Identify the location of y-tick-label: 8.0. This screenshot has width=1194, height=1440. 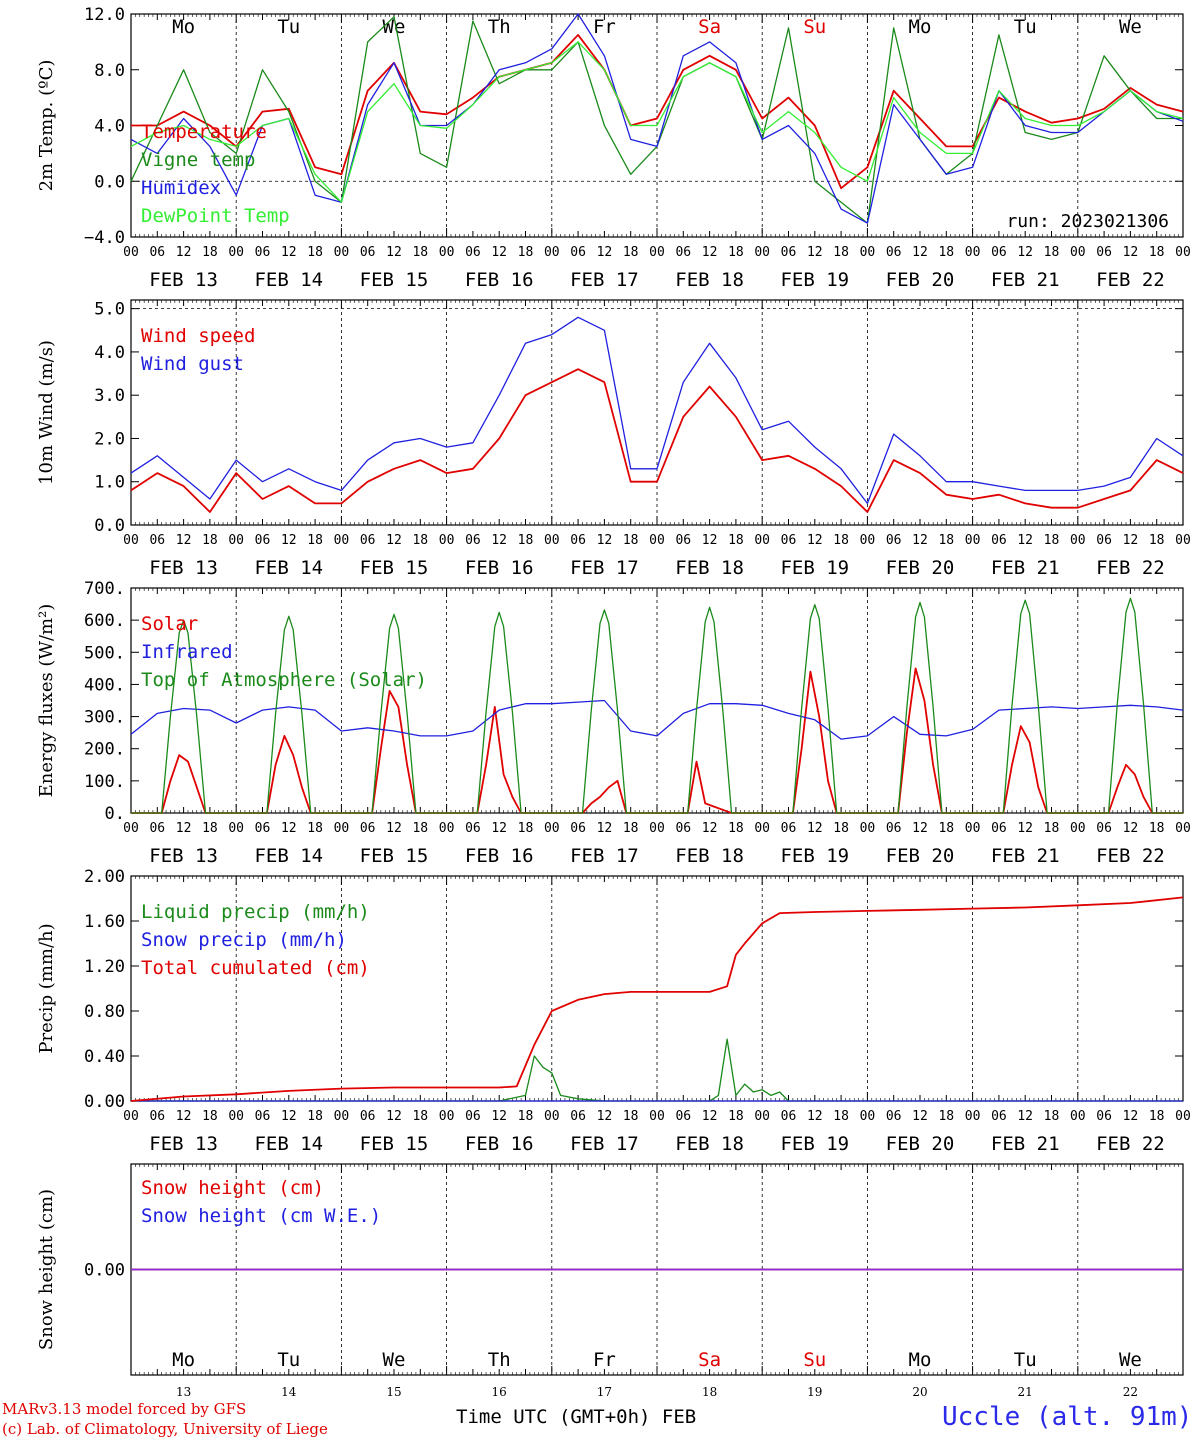
(109, 71).